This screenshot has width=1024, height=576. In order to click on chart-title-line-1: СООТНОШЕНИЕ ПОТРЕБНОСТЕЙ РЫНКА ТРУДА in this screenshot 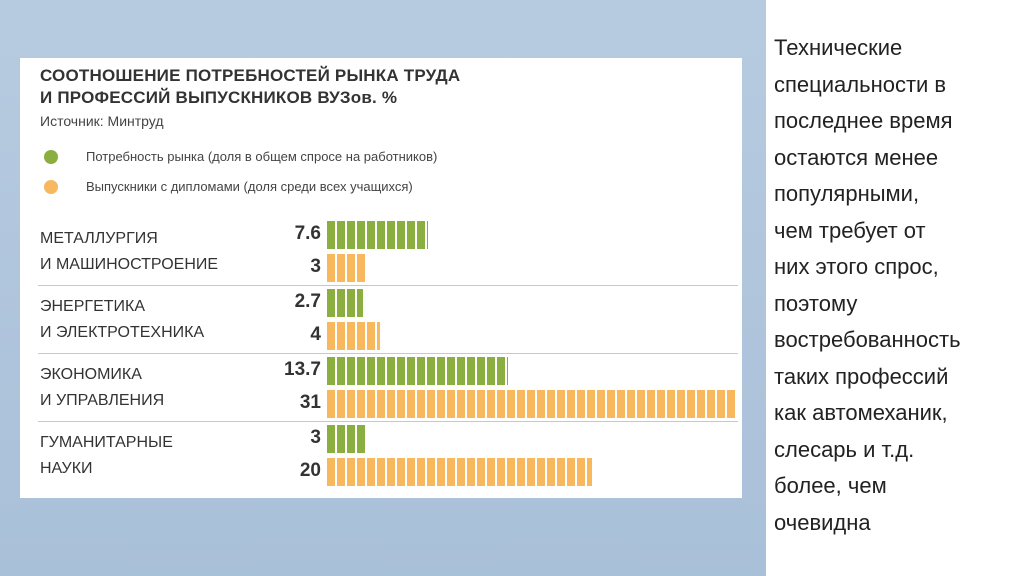, I will do `click(250, 75)`.